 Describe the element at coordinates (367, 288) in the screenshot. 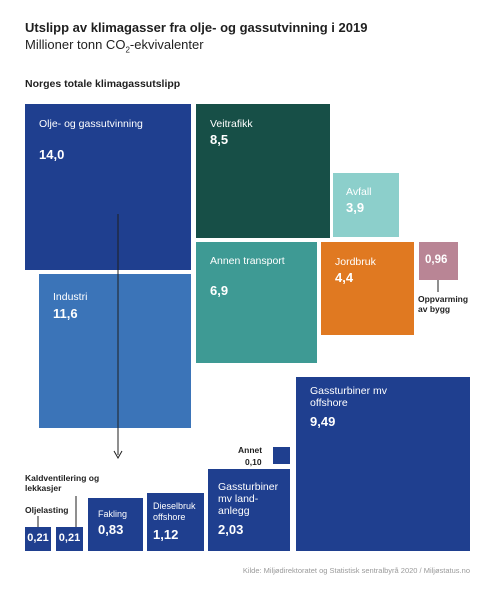

I see `sector-jordbruk: Jordbruk 4,4` at that location.